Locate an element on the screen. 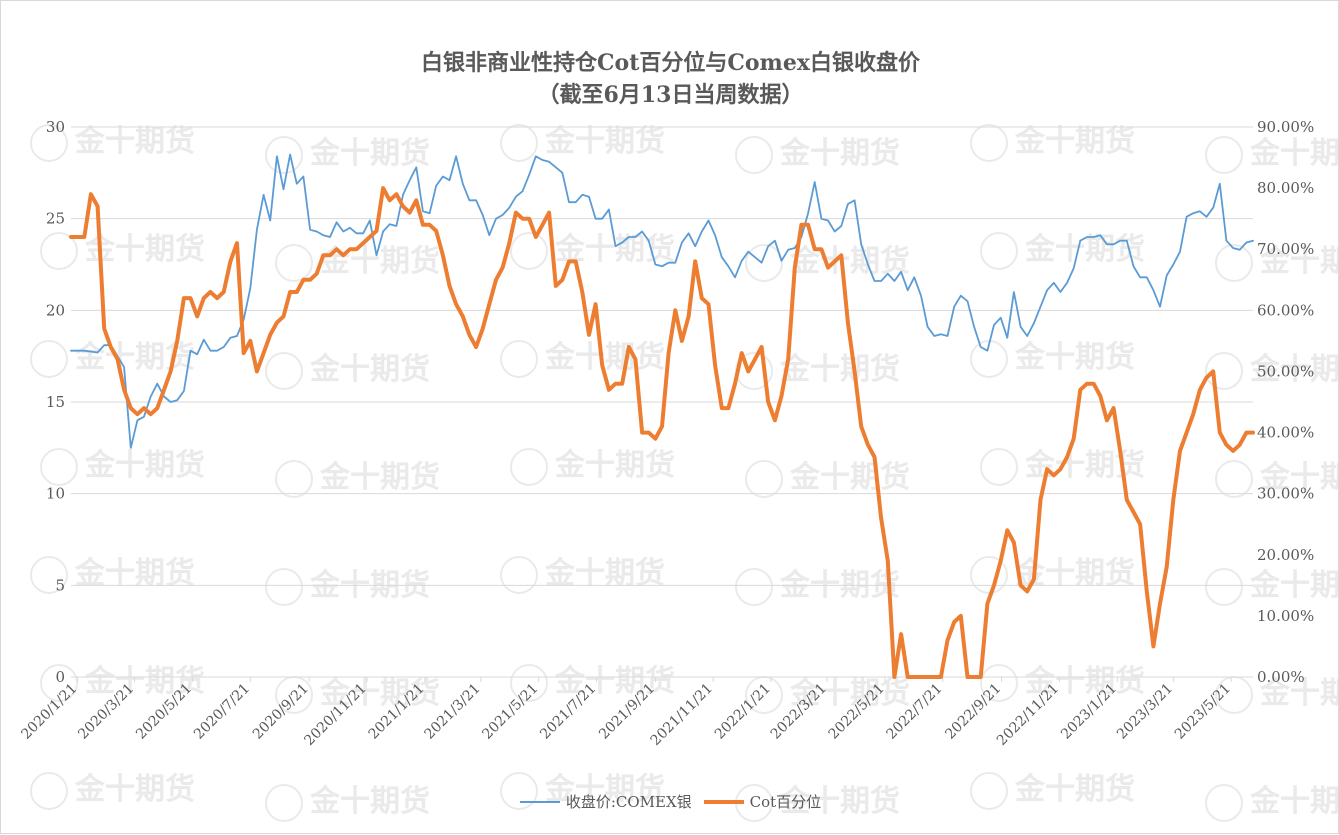 Image resolution: width=1339 pixels, height=835 pixels. y-right-tick-label: 40.00% is located at coordinates (1285, 433).